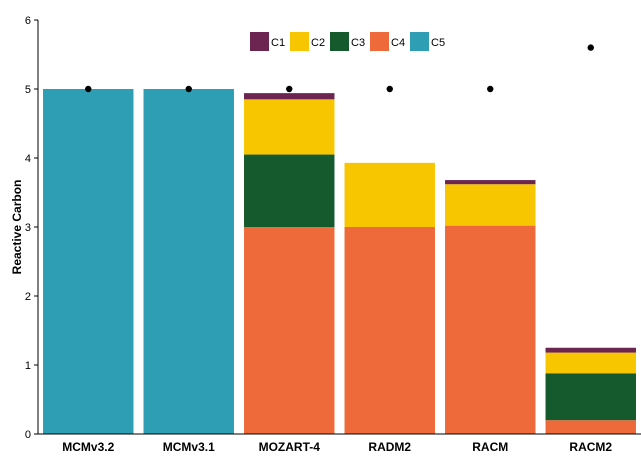  What do you see at coordinates (17, 227) in the screenshot?
I see `y-axis-title: Reactive Carbon` at bounding box center [17, 227].